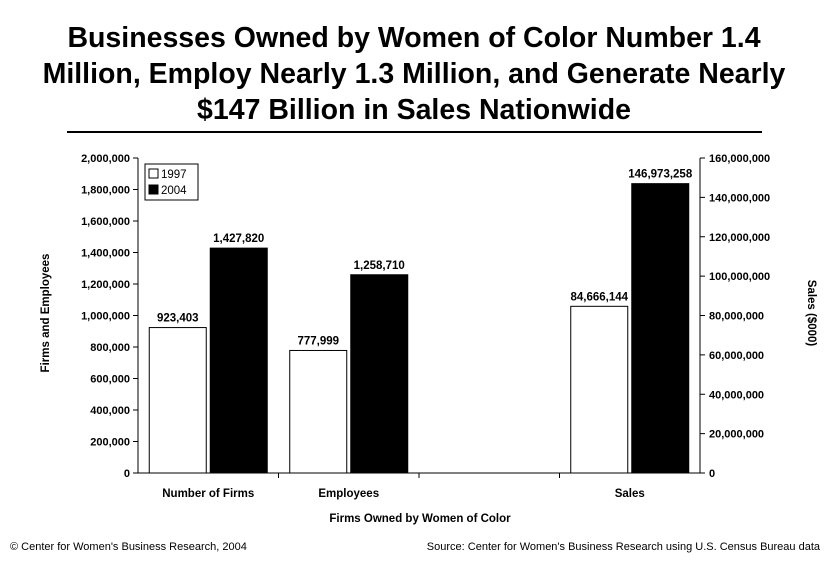 The image size is (828, 565). What do you see at coordinates (599, 389) in the screenshot?
I see `bar-1997-sales` at bounding box center [599, 389].